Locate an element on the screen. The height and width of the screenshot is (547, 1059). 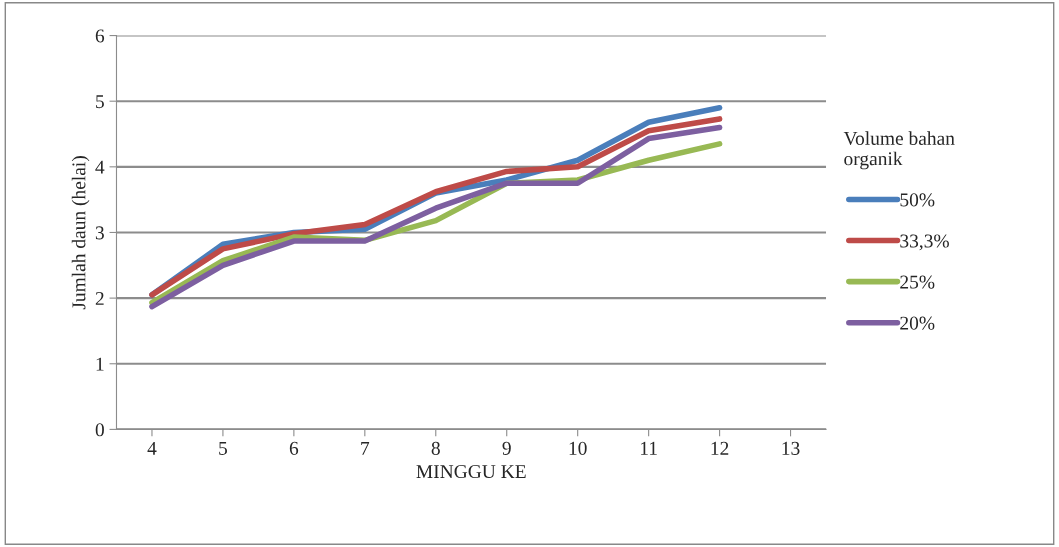
y-tick-label: 1 is located at coordinates (100, 364).